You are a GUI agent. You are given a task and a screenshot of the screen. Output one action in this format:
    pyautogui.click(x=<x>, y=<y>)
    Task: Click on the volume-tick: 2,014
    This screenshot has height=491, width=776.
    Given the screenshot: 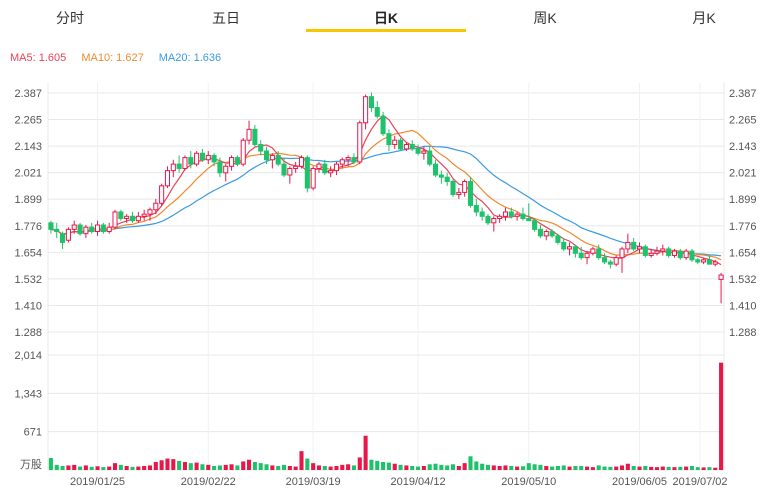 What is the action you would take?
    pyautogui.click(x=28, y=356)
    